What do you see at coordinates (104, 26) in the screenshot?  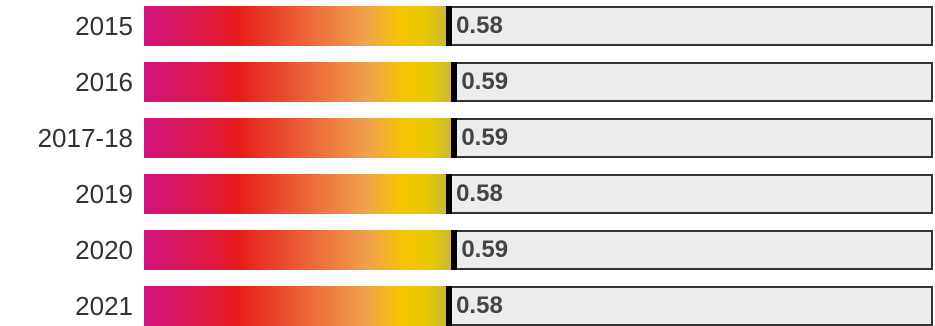 I see `category-label: 2015` at bounding box center [104, 26].